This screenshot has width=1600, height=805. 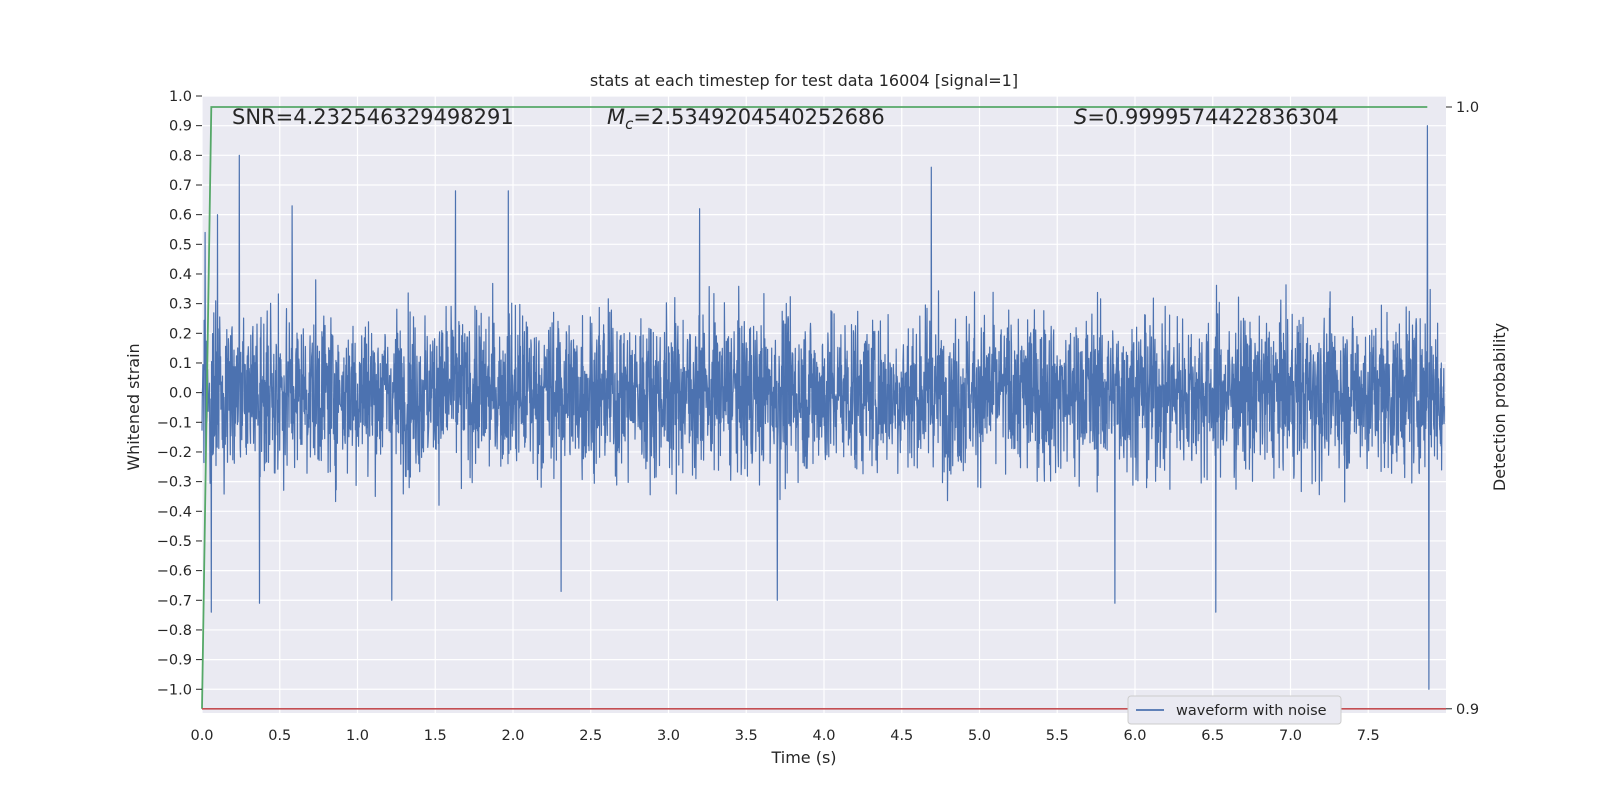 I want to click on x-tick-label: 7.5, so click(x=1368, y=736).